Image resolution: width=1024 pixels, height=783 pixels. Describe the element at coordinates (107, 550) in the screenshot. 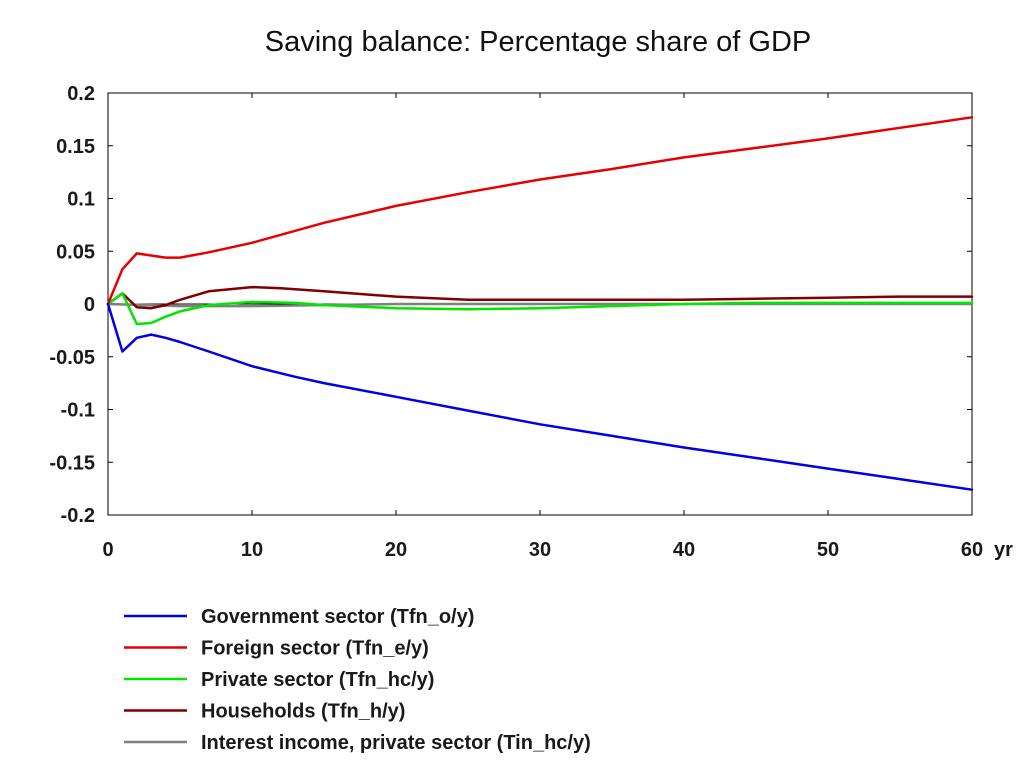

I see `x-tick-label: 0` at that location.